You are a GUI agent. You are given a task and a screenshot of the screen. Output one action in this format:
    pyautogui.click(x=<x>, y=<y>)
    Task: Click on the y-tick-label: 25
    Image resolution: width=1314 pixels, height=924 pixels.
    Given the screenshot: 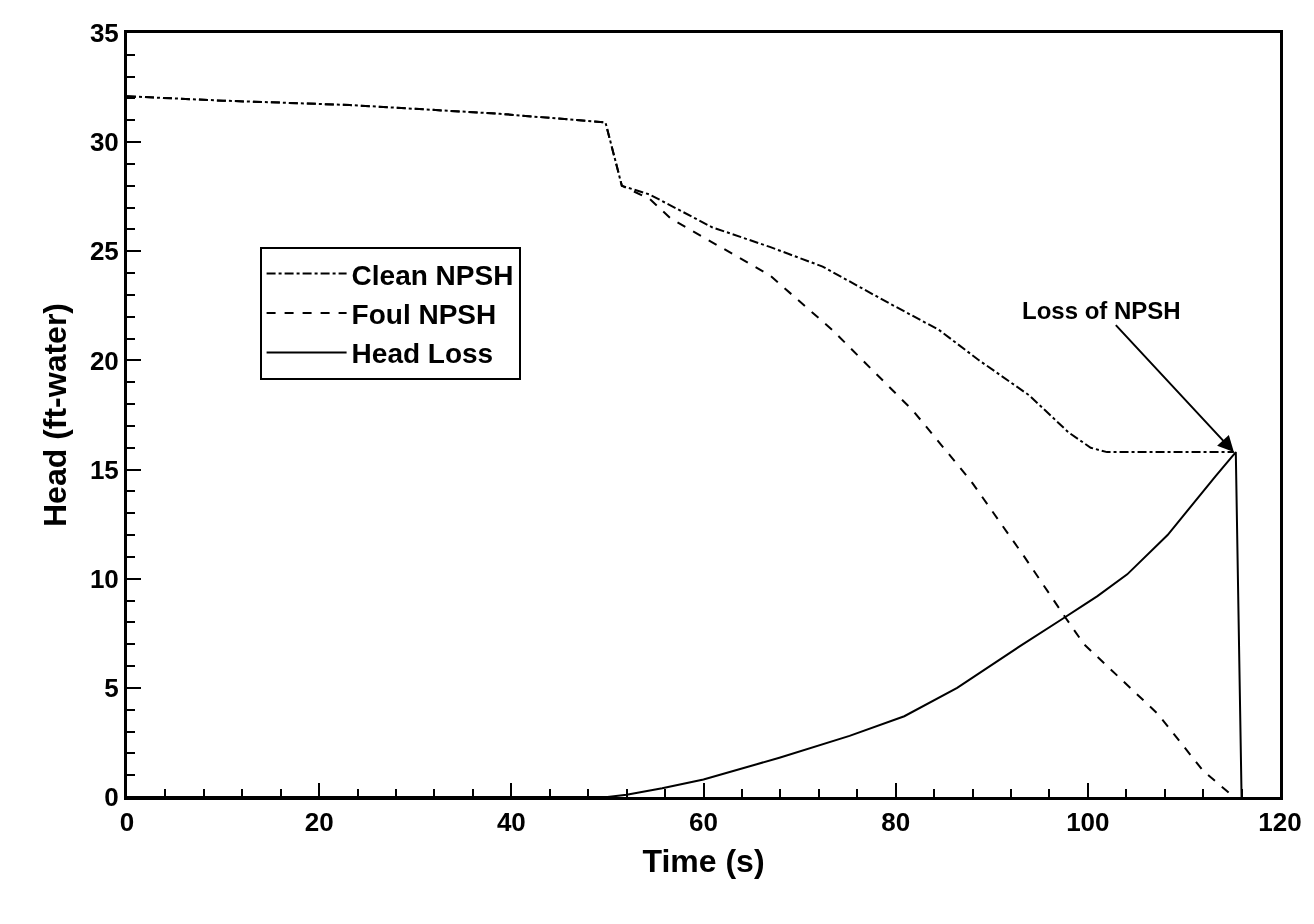 What is the action you would take?
    pyautogui.click(x=104, y=251)
    